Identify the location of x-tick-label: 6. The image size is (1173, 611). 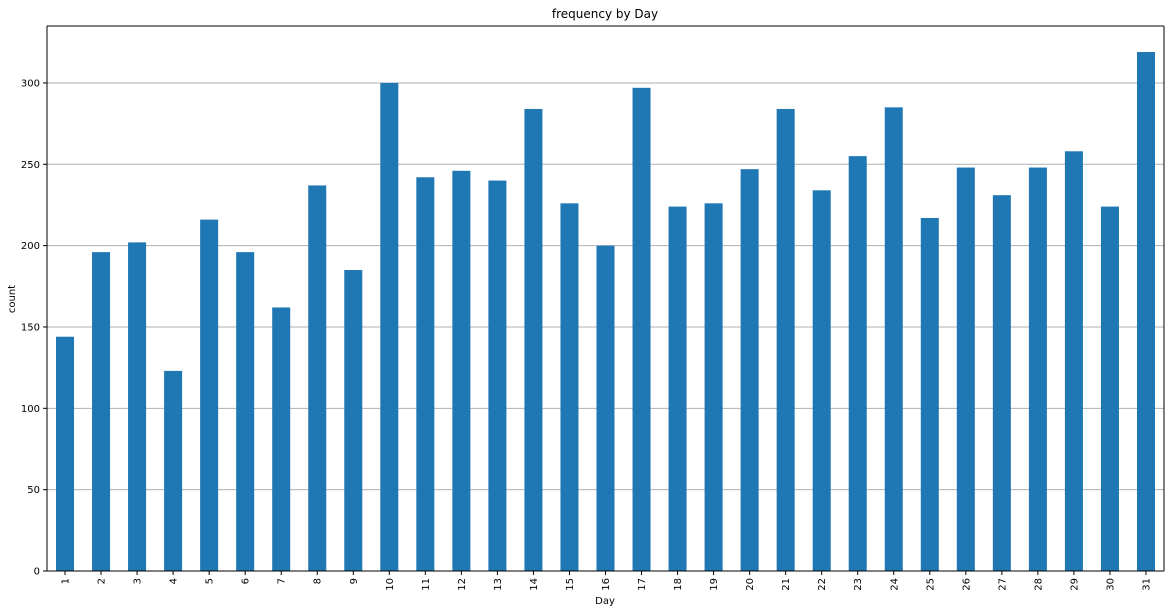
(246, 581).